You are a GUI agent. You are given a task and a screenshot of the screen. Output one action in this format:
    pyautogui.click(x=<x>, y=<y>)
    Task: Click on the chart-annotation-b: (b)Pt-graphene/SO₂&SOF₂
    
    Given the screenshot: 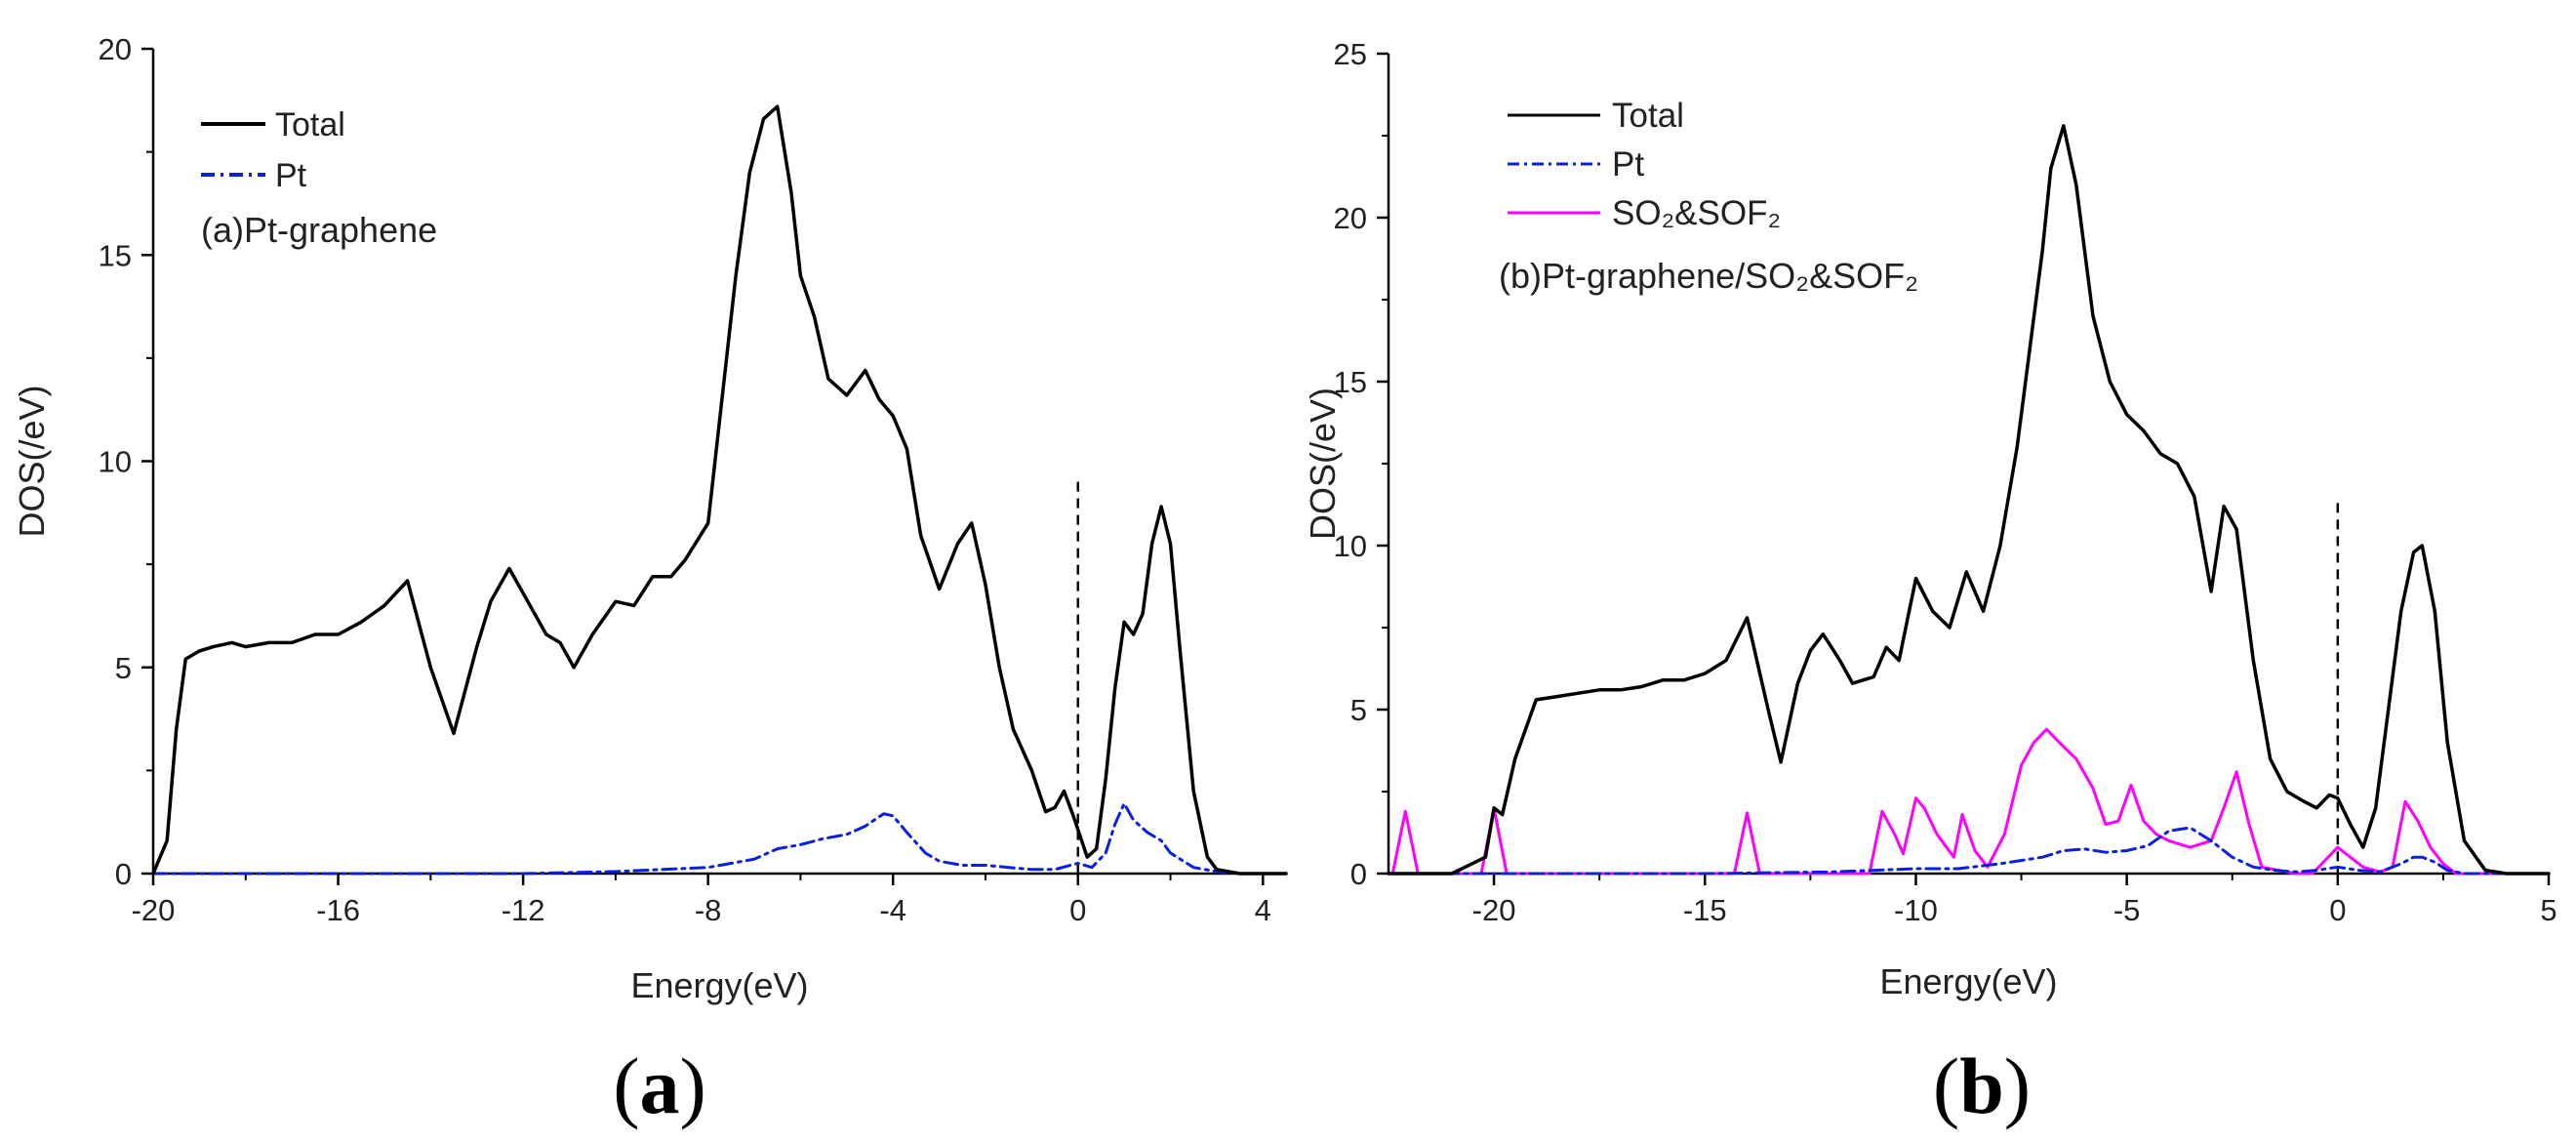 What is the action you would take?
    pyautogui.click(x=1708, y=276)
    